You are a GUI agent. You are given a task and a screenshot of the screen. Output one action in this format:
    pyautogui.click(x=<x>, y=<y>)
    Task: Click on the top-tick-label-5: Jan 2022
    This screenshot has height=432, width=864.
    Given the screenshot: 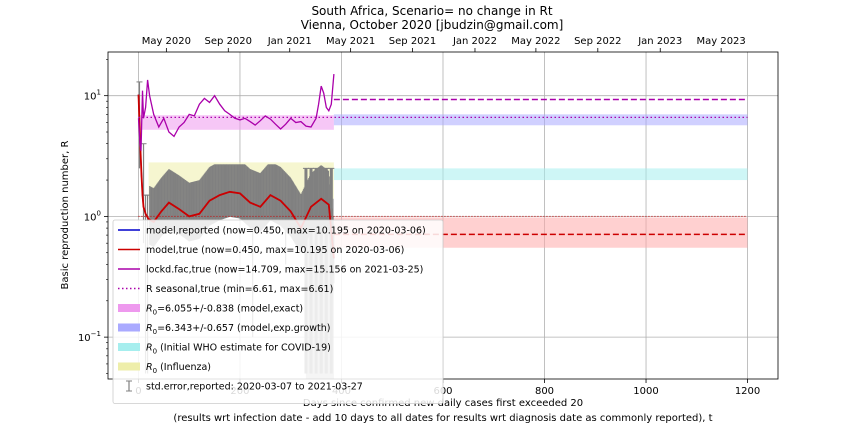 What is the action you would take?
    pyautogui.click(x=474, y=41)
    